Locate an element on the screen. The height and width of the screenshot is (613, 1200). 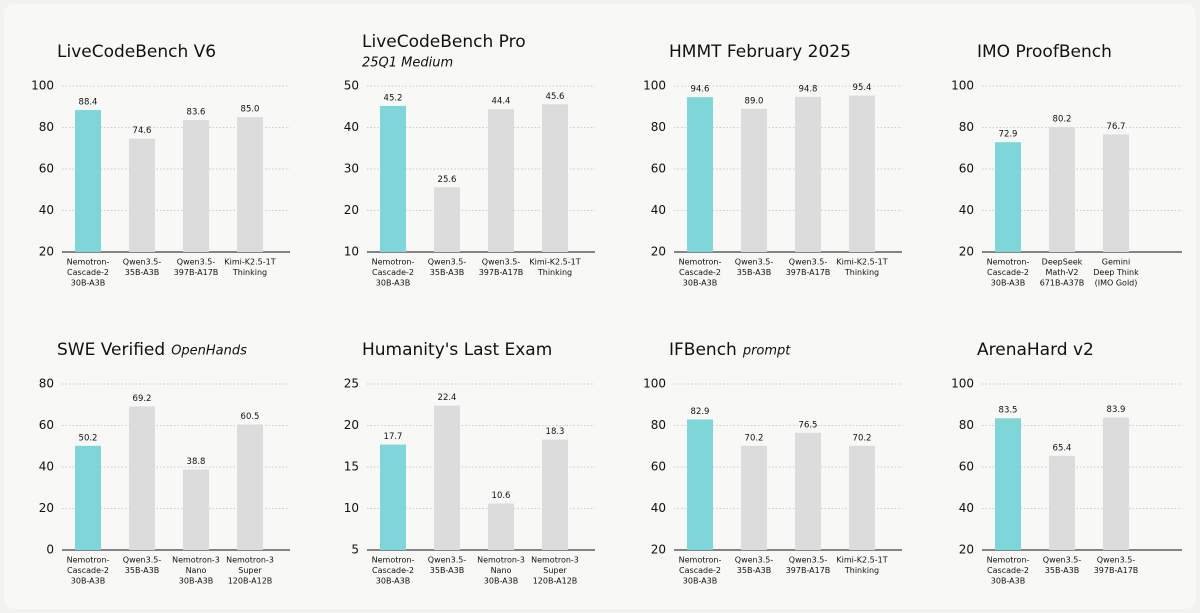
value-label: 65.4 is located at coordinates (1062, 448).